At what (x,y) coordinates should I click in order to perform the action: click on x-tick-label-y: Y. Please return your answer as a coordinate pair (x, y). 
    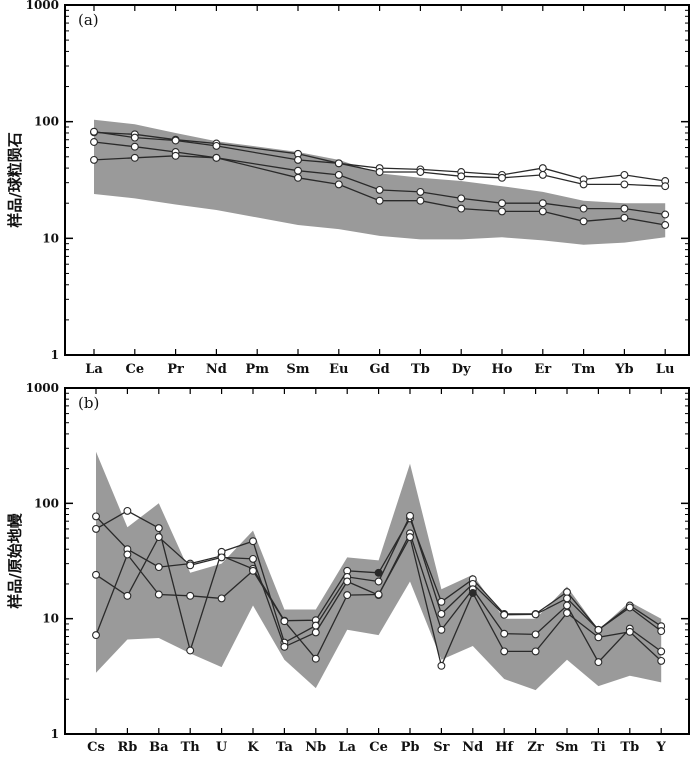
    Looking at the image, I should click on (661, 747).